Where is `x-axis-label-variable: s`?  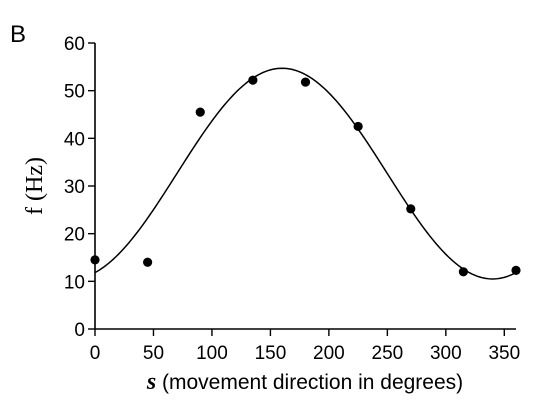
x-axis-label-variable: s is located at coordinates (151, 382).